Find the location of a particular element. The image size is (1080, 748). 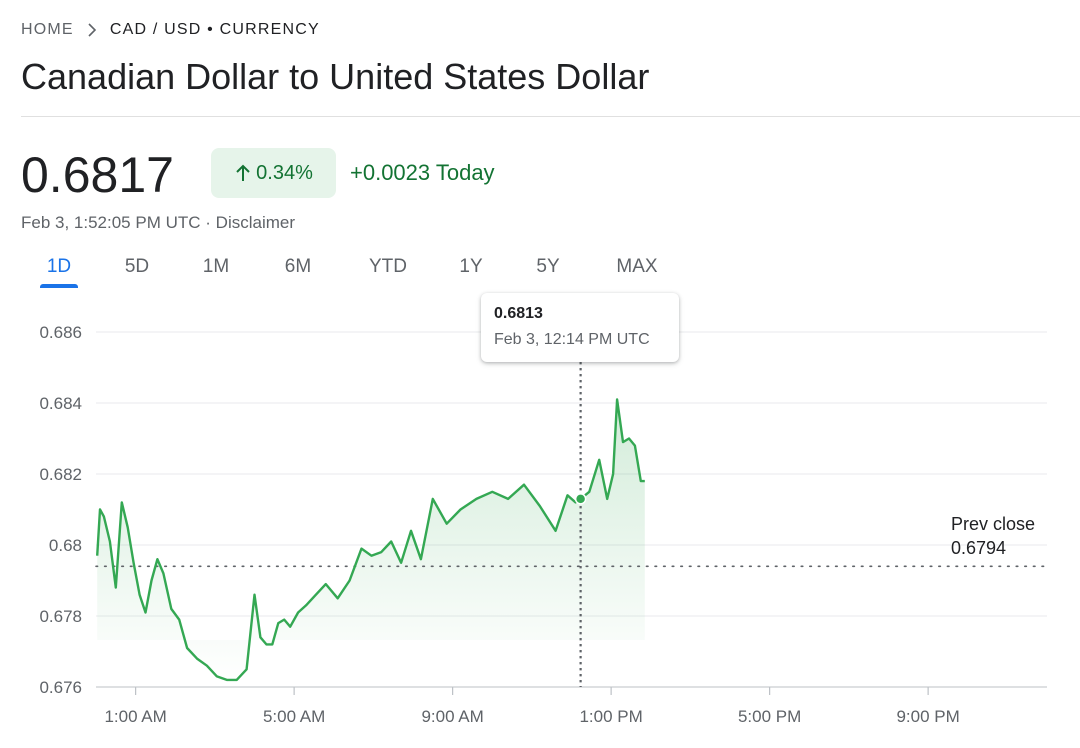

tooltip-value: 0.6813 is located at coordinates (518, 313).